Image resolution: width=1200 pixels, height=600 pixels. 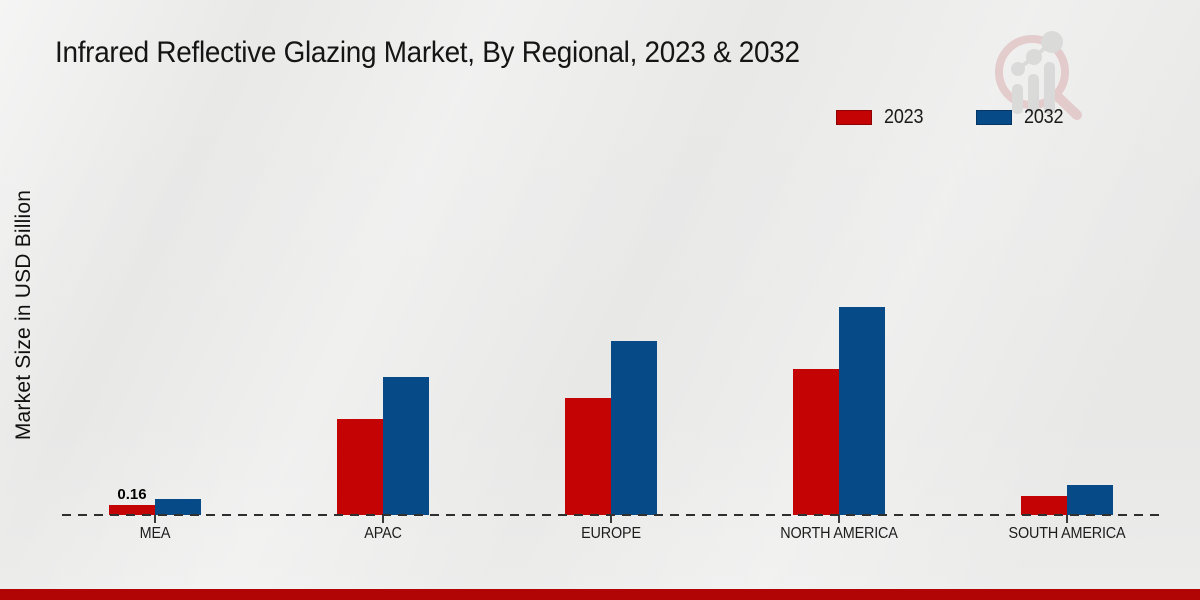 What do you see at coordinates (383, 533) in the screenshot?
I see `category-label-apac: APAC` at bounding box center [383, 533].